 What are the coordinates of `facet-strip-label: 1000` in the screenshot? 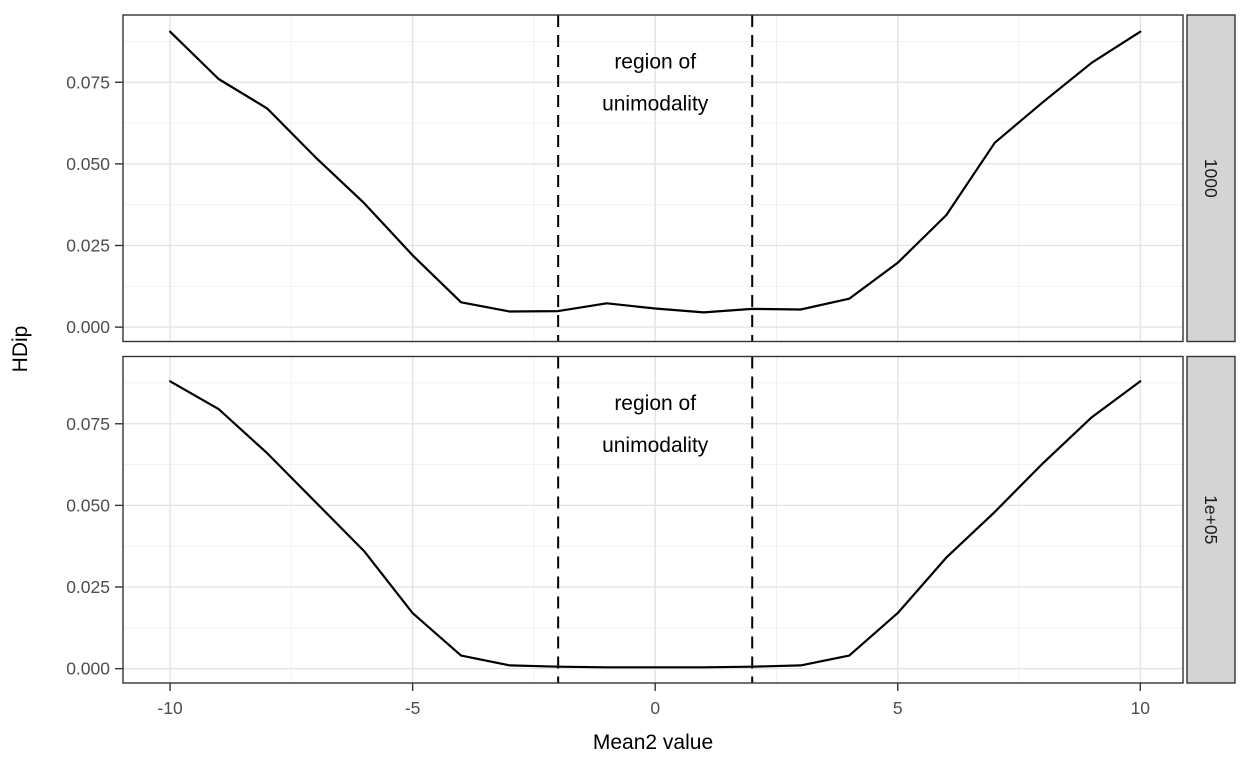 It's located at (1211, 178).